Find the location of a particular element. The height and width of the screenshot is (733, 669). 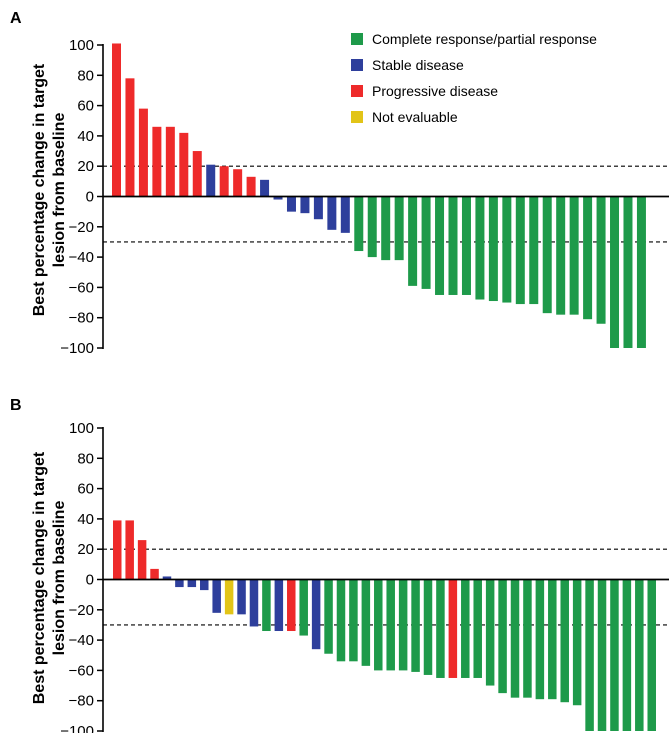

b-y-tick-label: 0 is located at coordinates (90, 580).